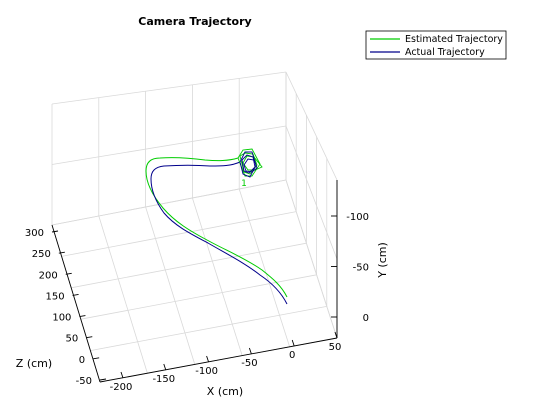  I want to click on y-tick-label: -50, so click(361, 268).